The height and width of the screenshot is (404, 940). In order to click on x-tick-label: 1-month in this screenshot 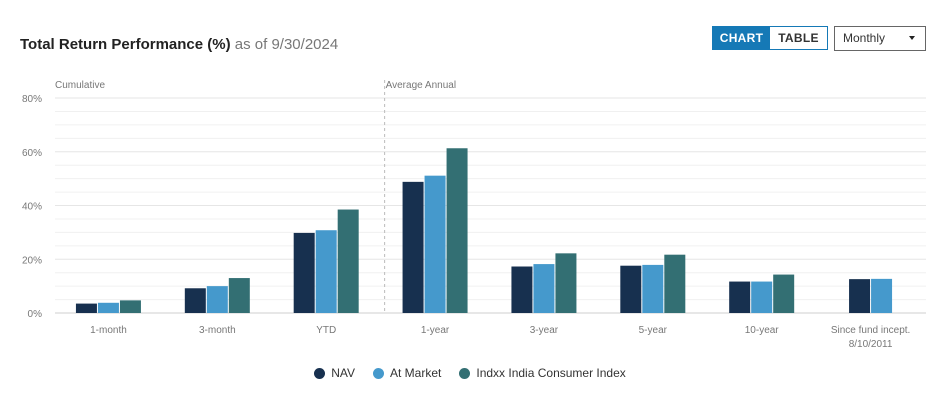, I will do `click(108, 330)`.